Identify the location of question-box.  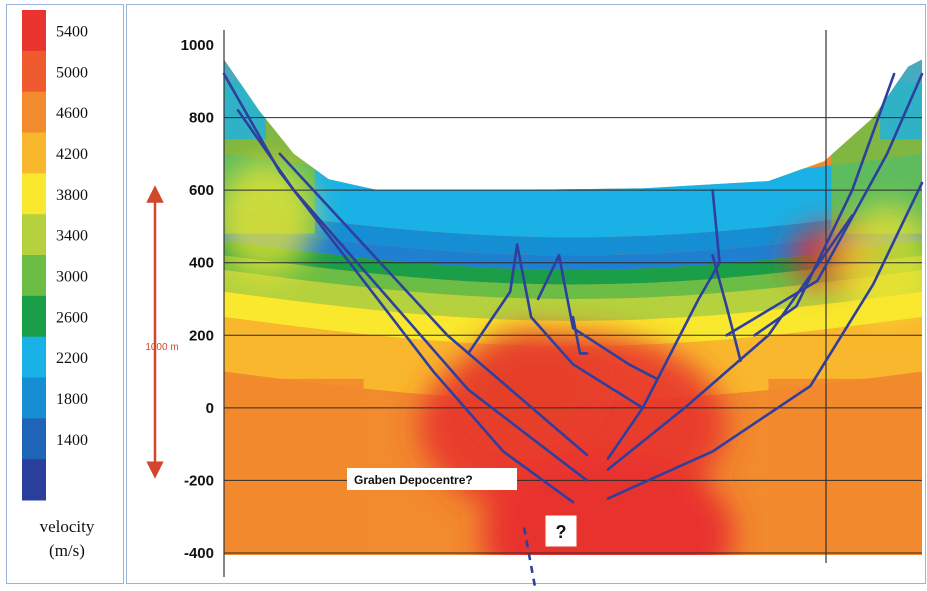
(561, 531).